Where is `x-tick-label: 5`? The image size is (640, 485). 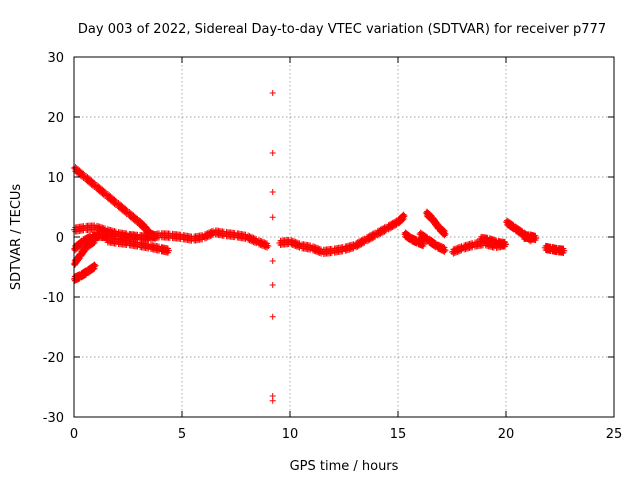 x-tick-label: 5 is located at coordinates (182, 434).